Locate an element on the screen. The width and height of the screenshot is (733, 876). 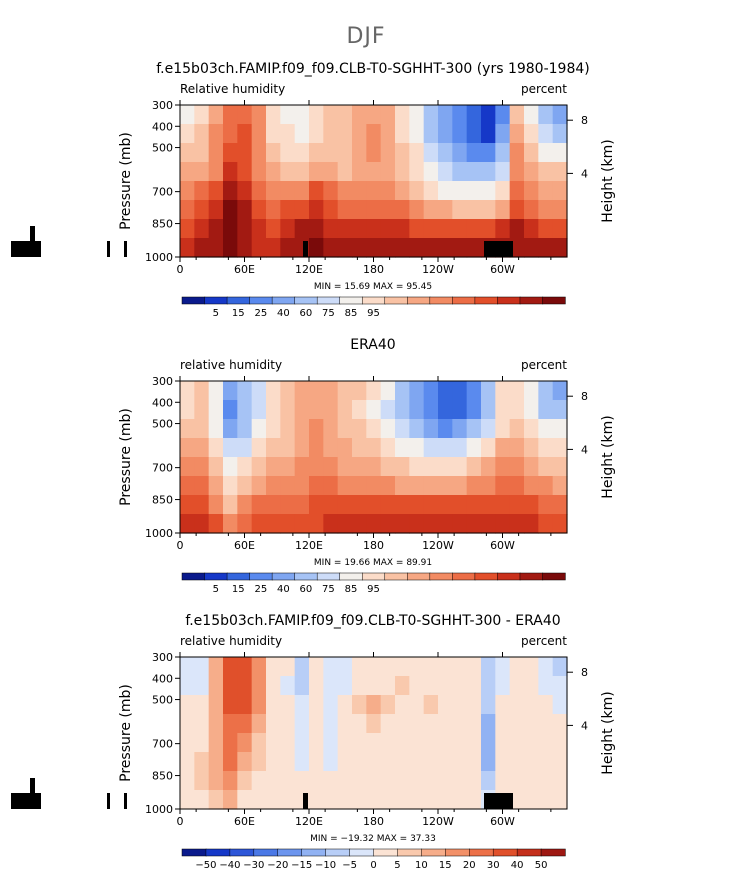
y-tick-label: 400 is located at coordinates (162, 678).